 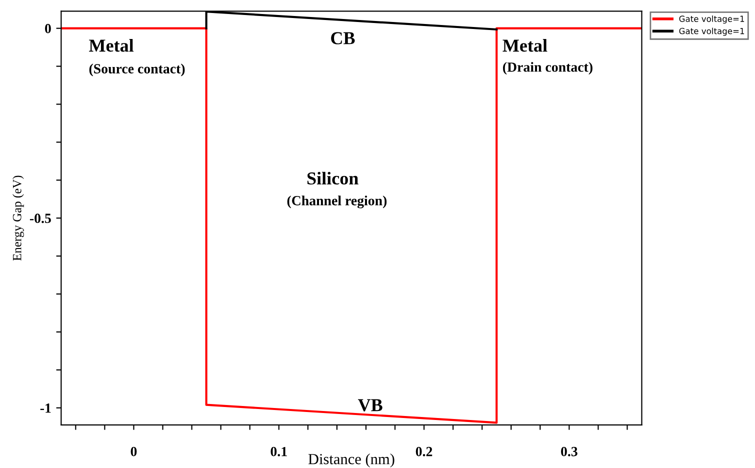 I want to click on annotation: CB, so click(x=343, y=38).